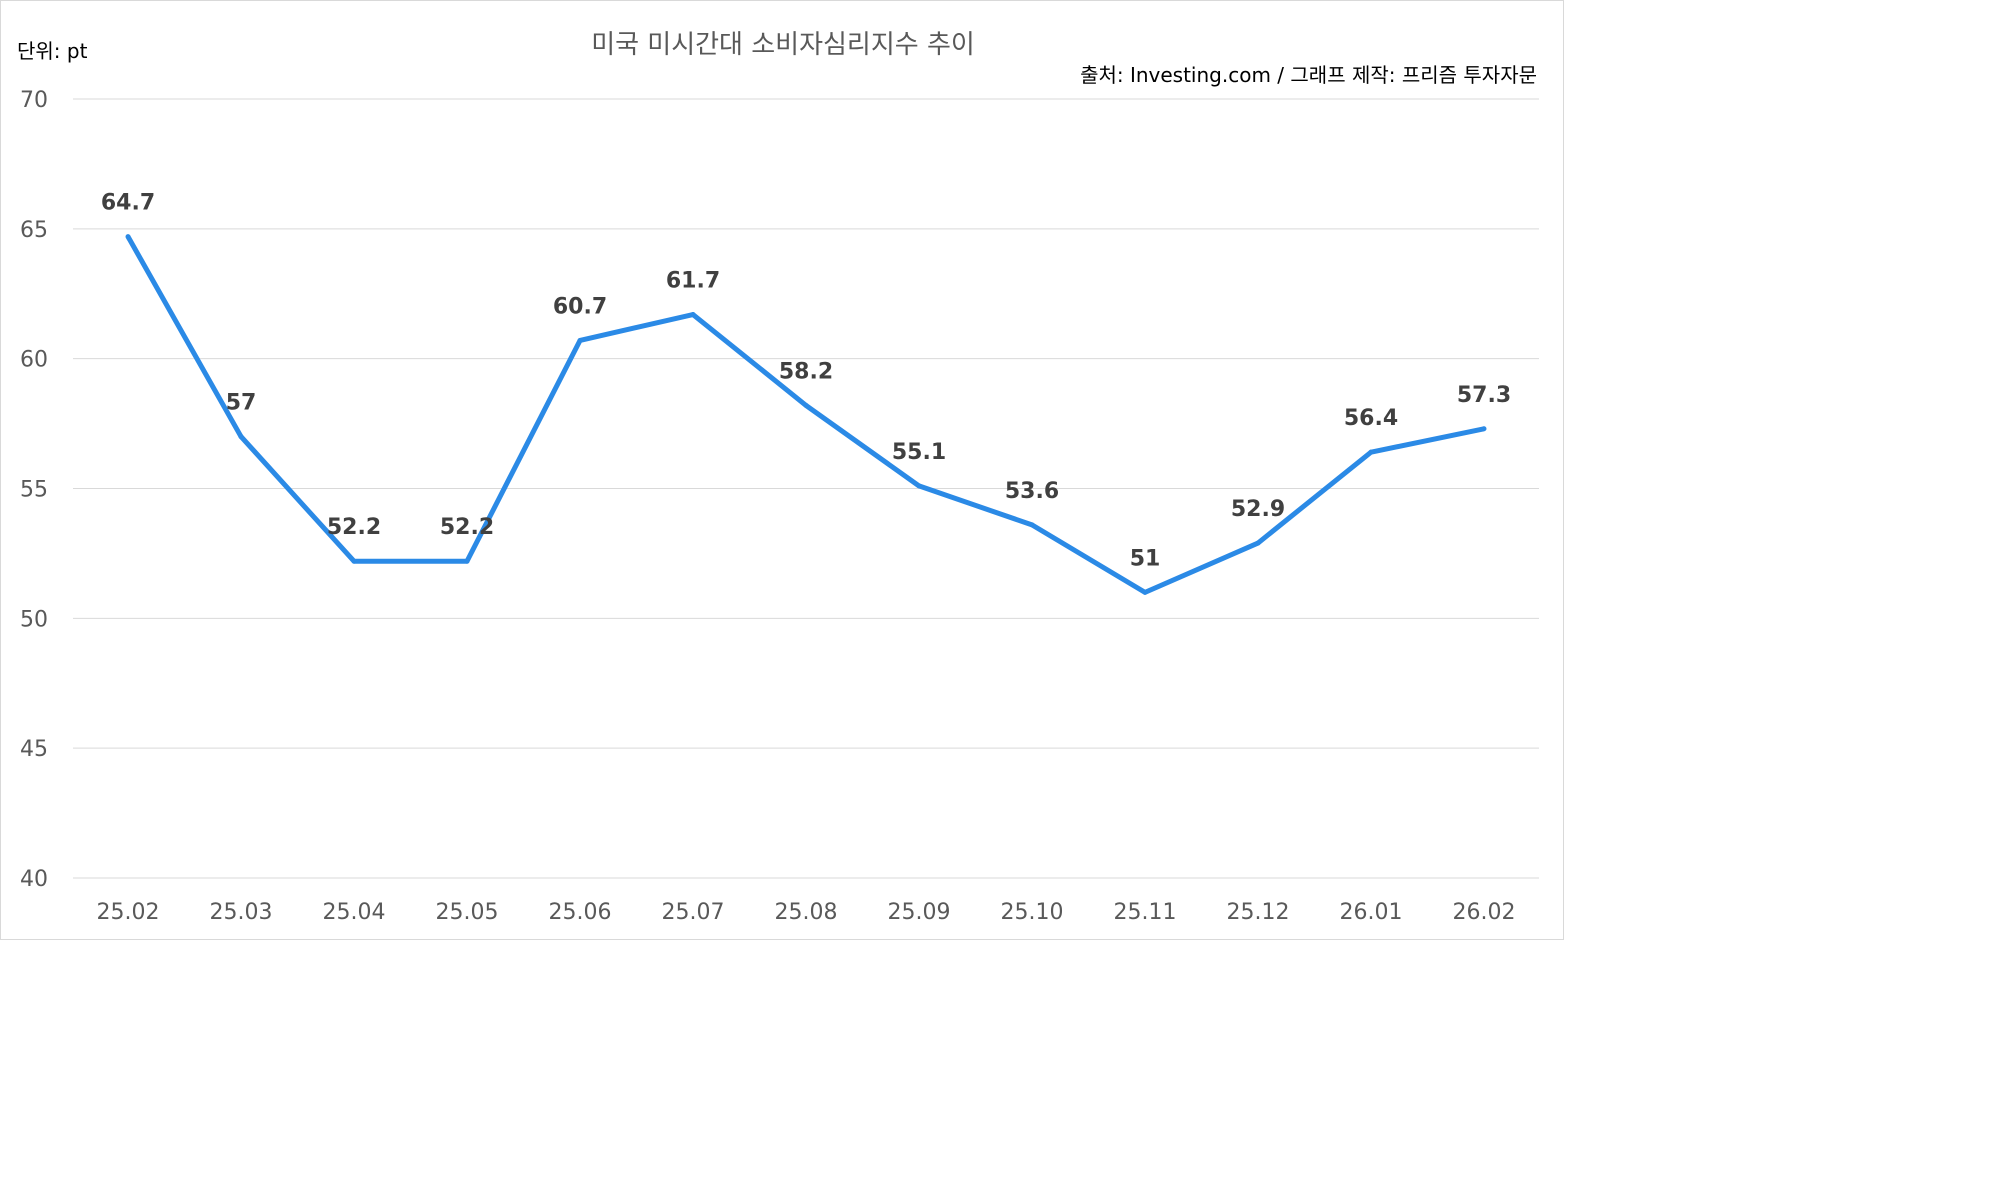  I want to click on x-tick-label: 25.09, so click(919, 912).